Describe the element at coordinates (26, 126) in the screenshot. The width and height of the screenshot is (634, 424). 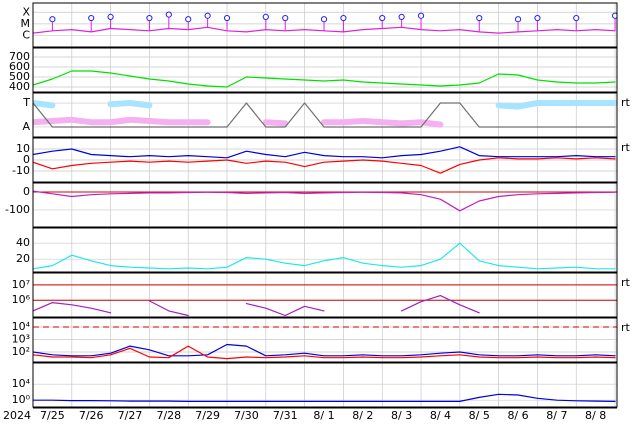
I see `y-tick-label: A` at that location.